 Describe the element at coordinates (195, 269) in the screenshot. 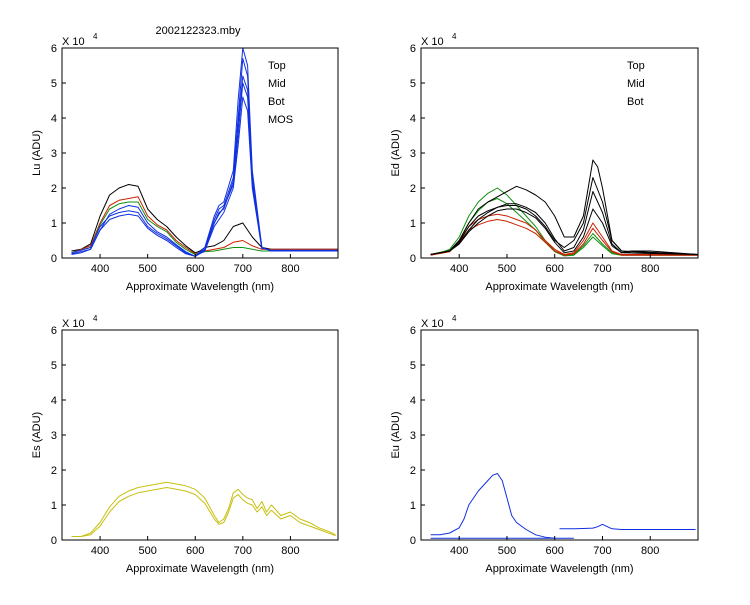

I see `lu-x-tick-label-600: 600` at that location.